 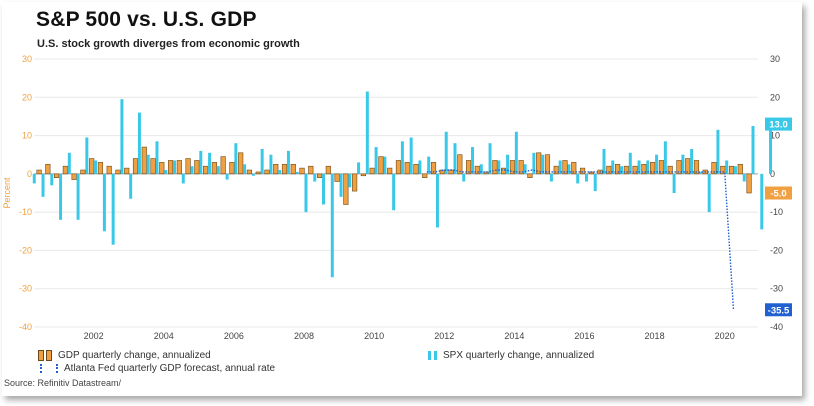 I want to click on x-tick-label: 2014, so click(x=514, y=336).